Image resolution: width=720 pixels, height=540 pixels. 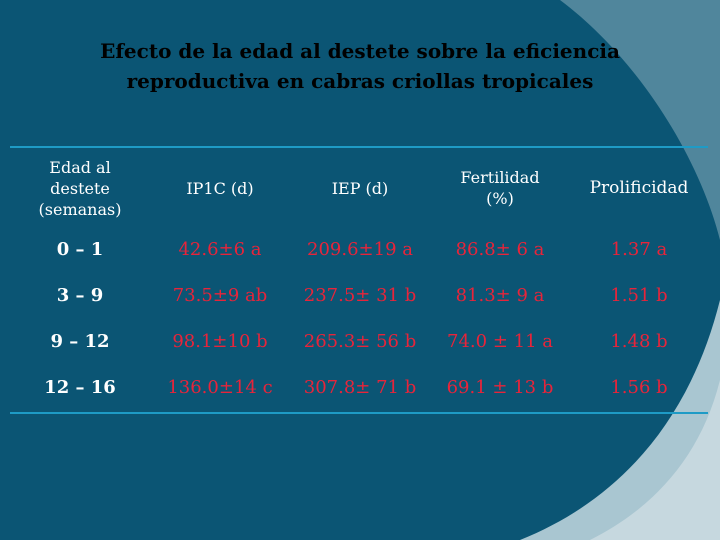 What do you see at coordinates (639, 387) in the screenshot?
I see `cell-prolificacy: 1.56 b` at bounding box center [639, 387].